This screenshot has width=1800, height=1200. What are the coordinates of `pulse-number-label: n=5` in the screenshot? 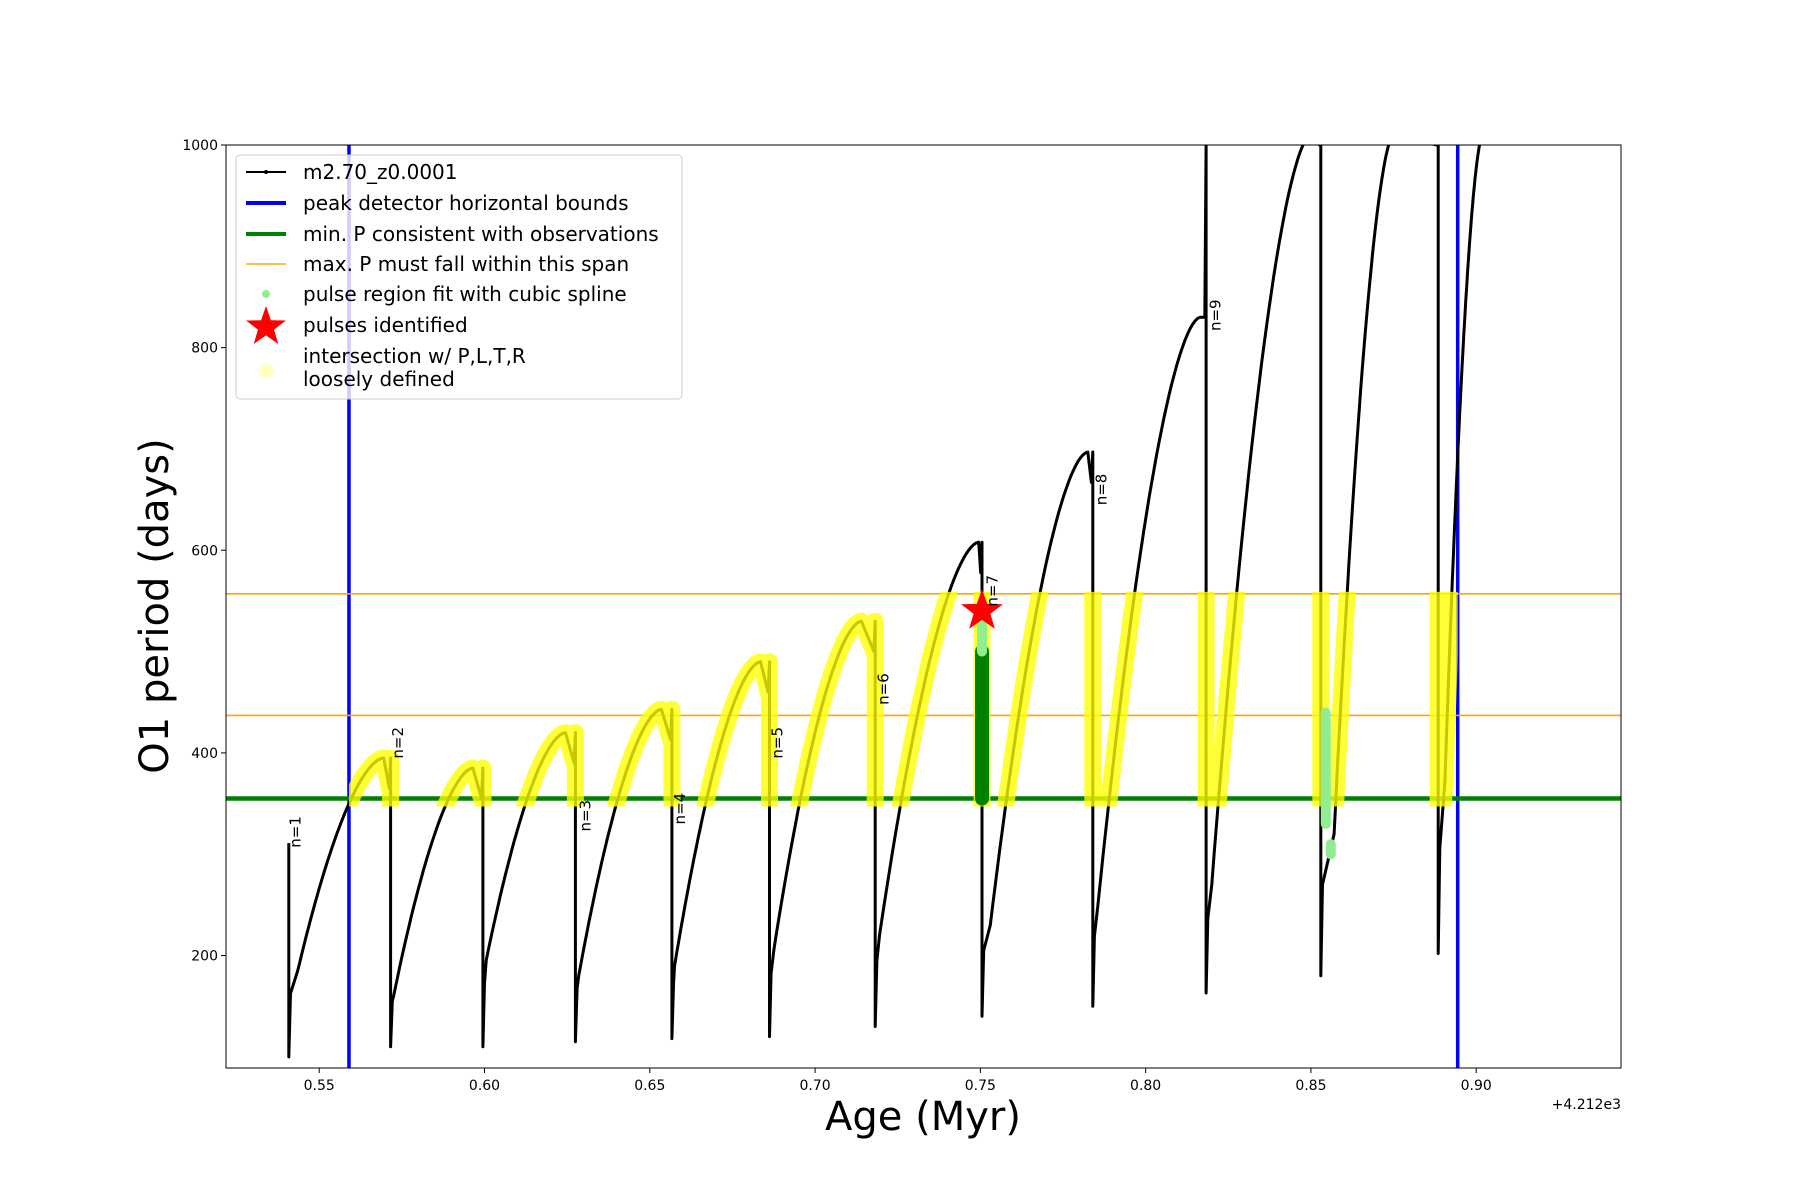 It's located at (778, 743).